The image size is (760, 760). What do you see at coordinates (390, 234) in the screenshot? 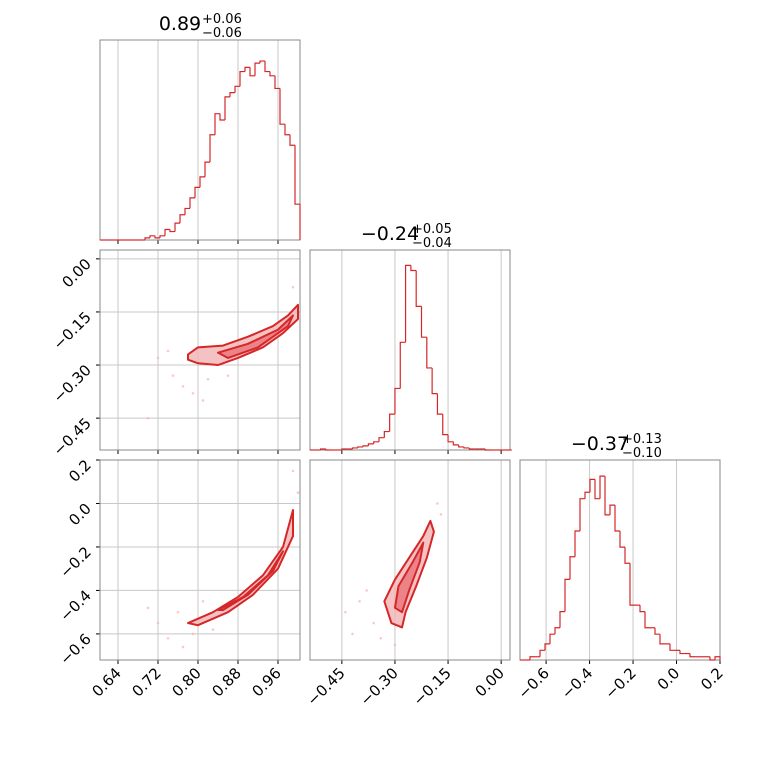
I see `panel-title: −0.24` at bounding box center [390, 234].